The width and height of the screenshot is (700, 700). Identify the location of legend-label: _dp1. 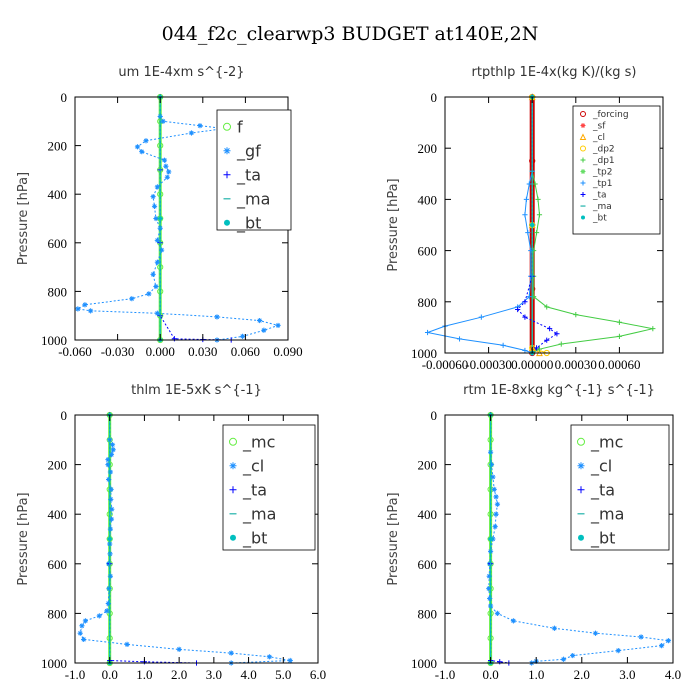
(603, 161).